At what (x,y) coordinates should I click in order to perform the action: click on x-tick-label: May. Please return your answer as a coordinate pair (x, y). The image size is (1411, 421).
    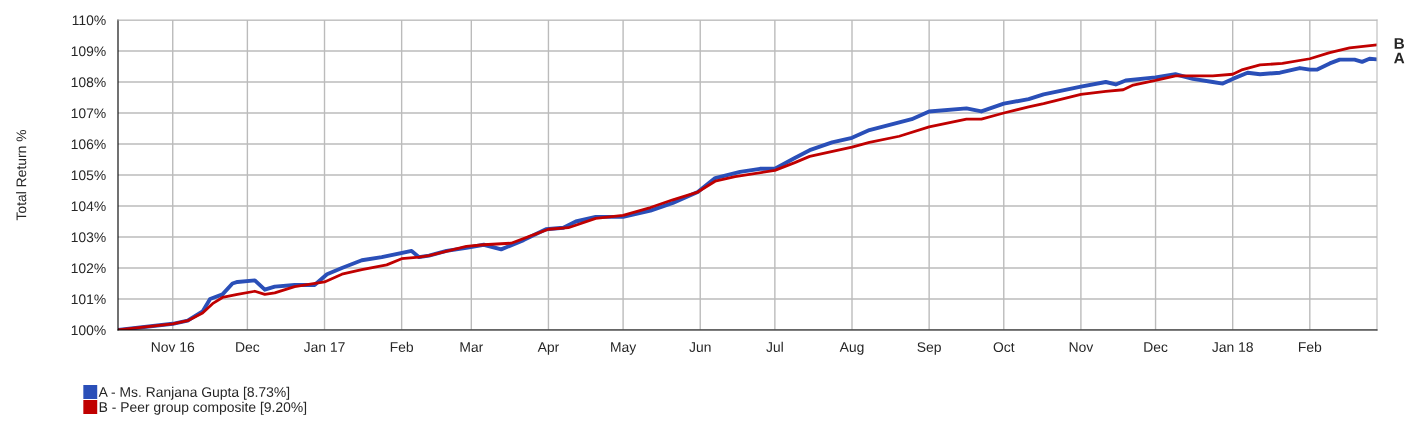
    Looking at the image, I should click on (624, 348).